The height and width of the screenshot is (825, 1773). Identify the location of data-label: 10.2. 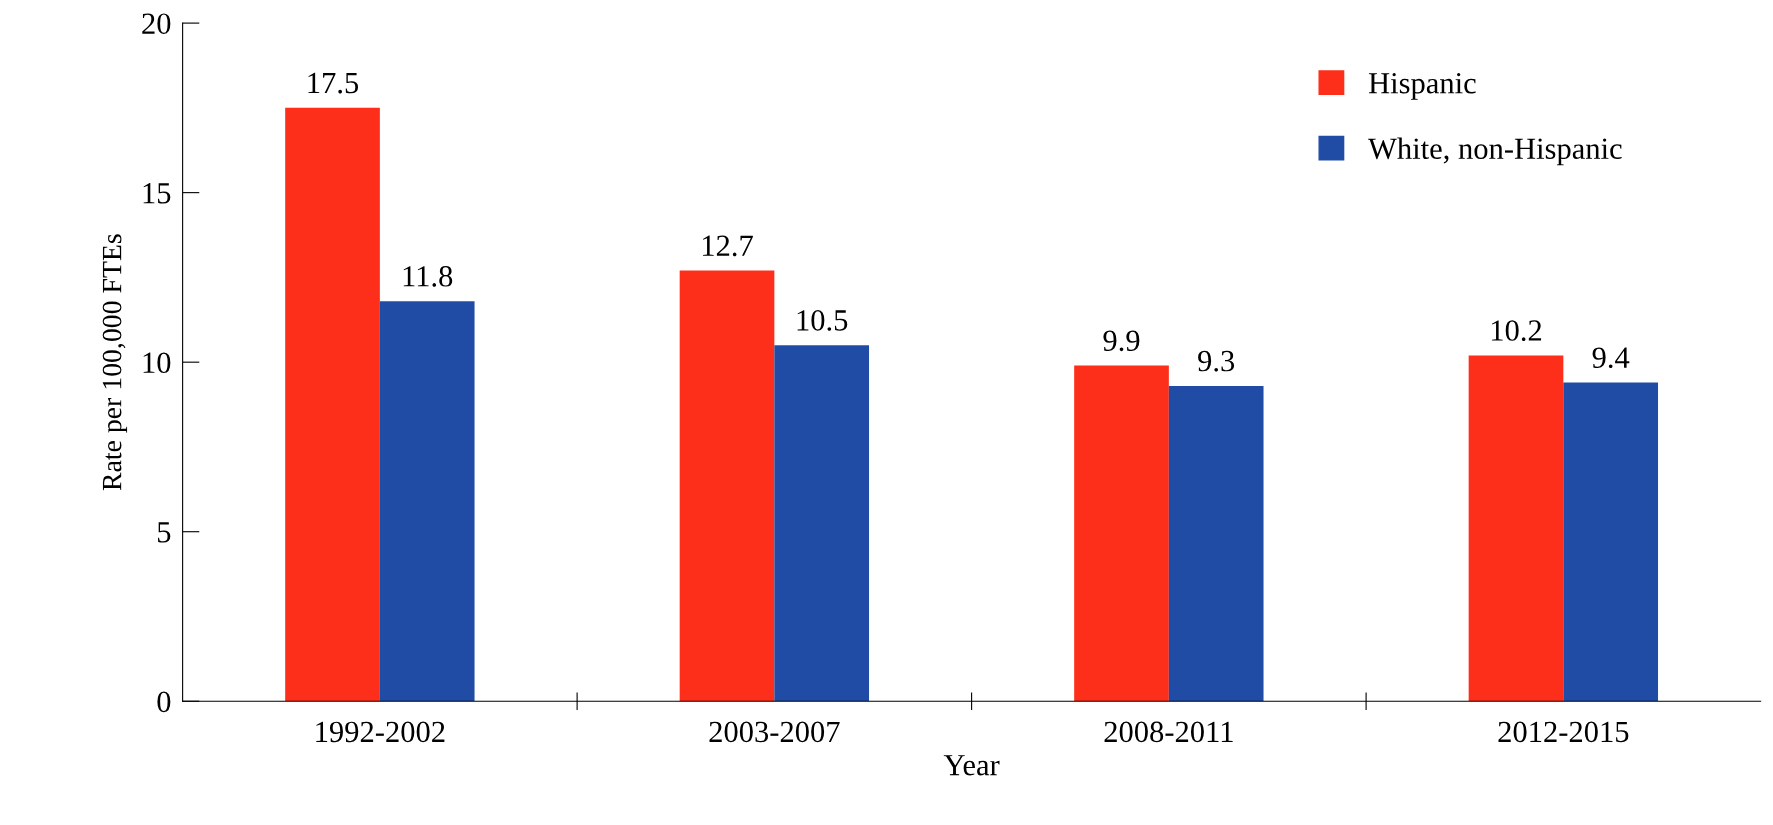
(1516, 330).